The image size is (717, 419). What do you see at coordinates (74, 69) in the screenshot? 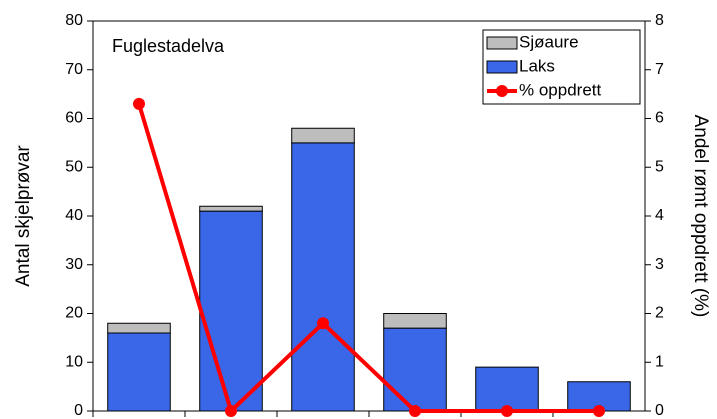
I see `y-tick-label: 70` at bounding box center [74, 69].